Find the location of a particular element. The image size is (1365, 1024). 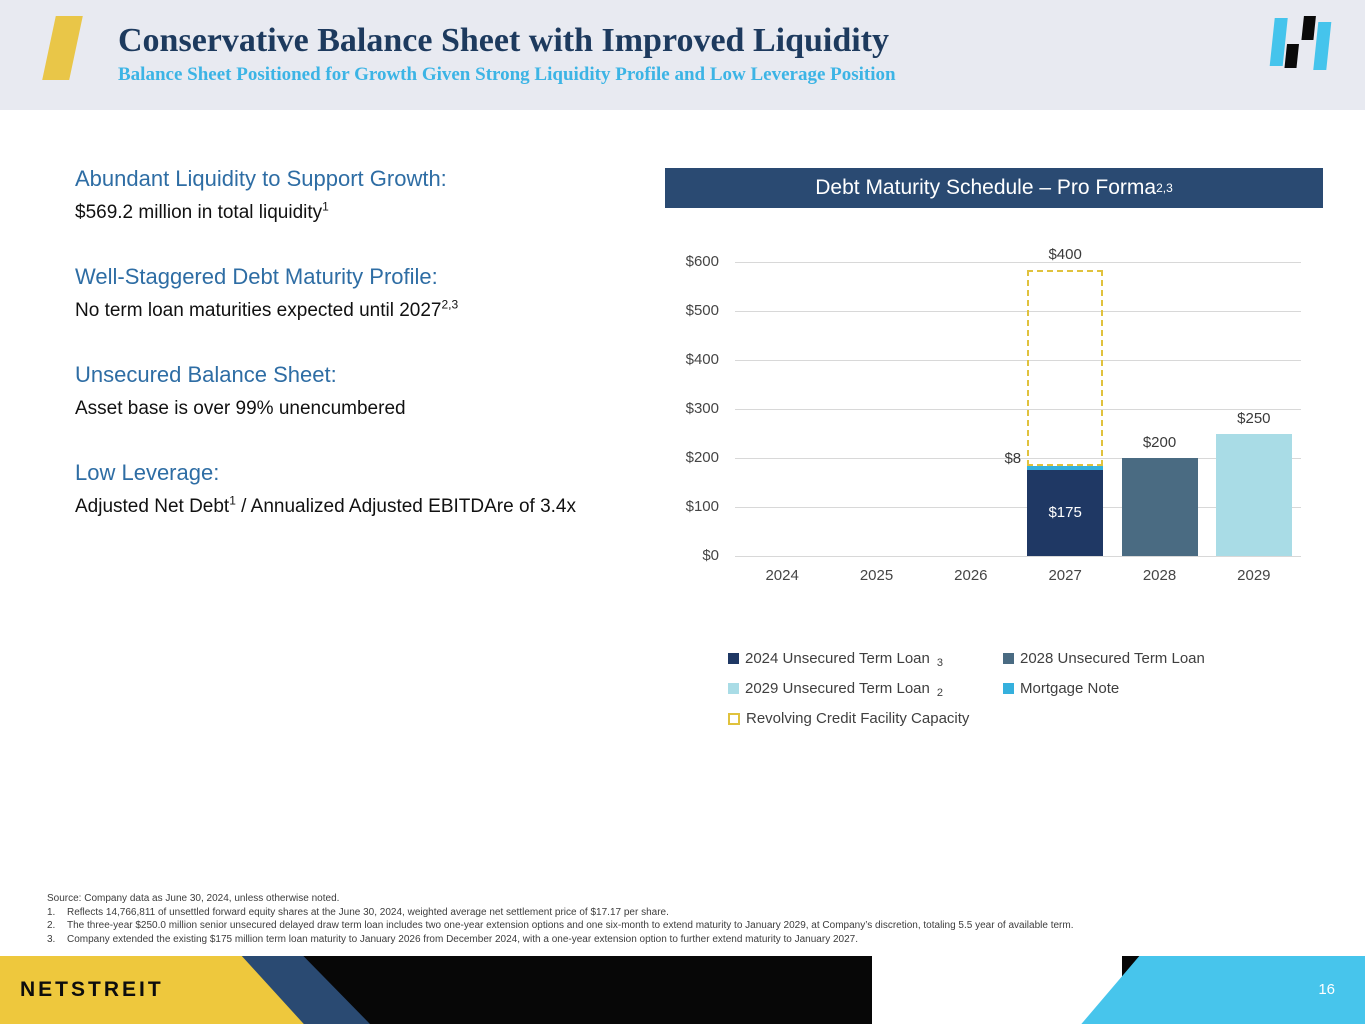

legend-item: 2024 Unsecured Term Loan 3 is located at coordinates (865, 659).